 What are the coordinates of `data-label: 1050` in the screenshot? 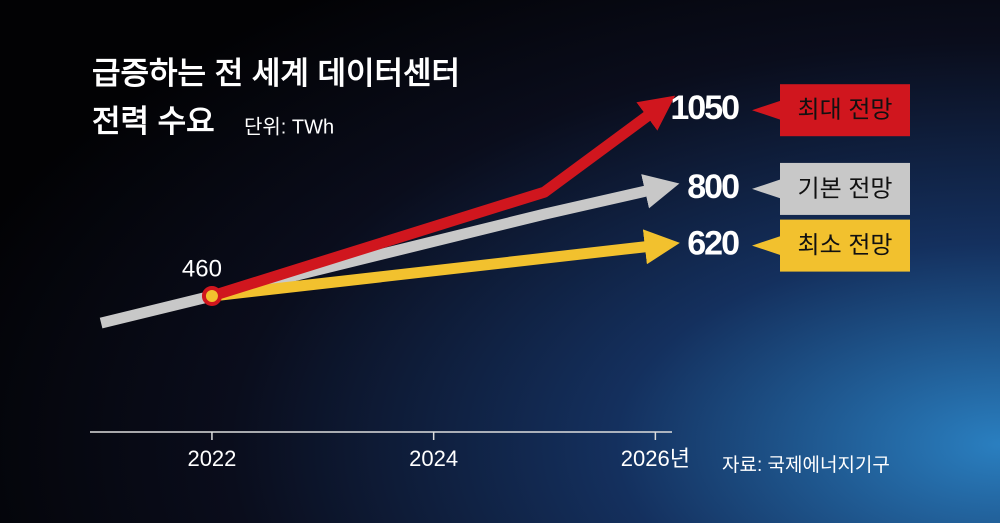 It's located at (704, 108).